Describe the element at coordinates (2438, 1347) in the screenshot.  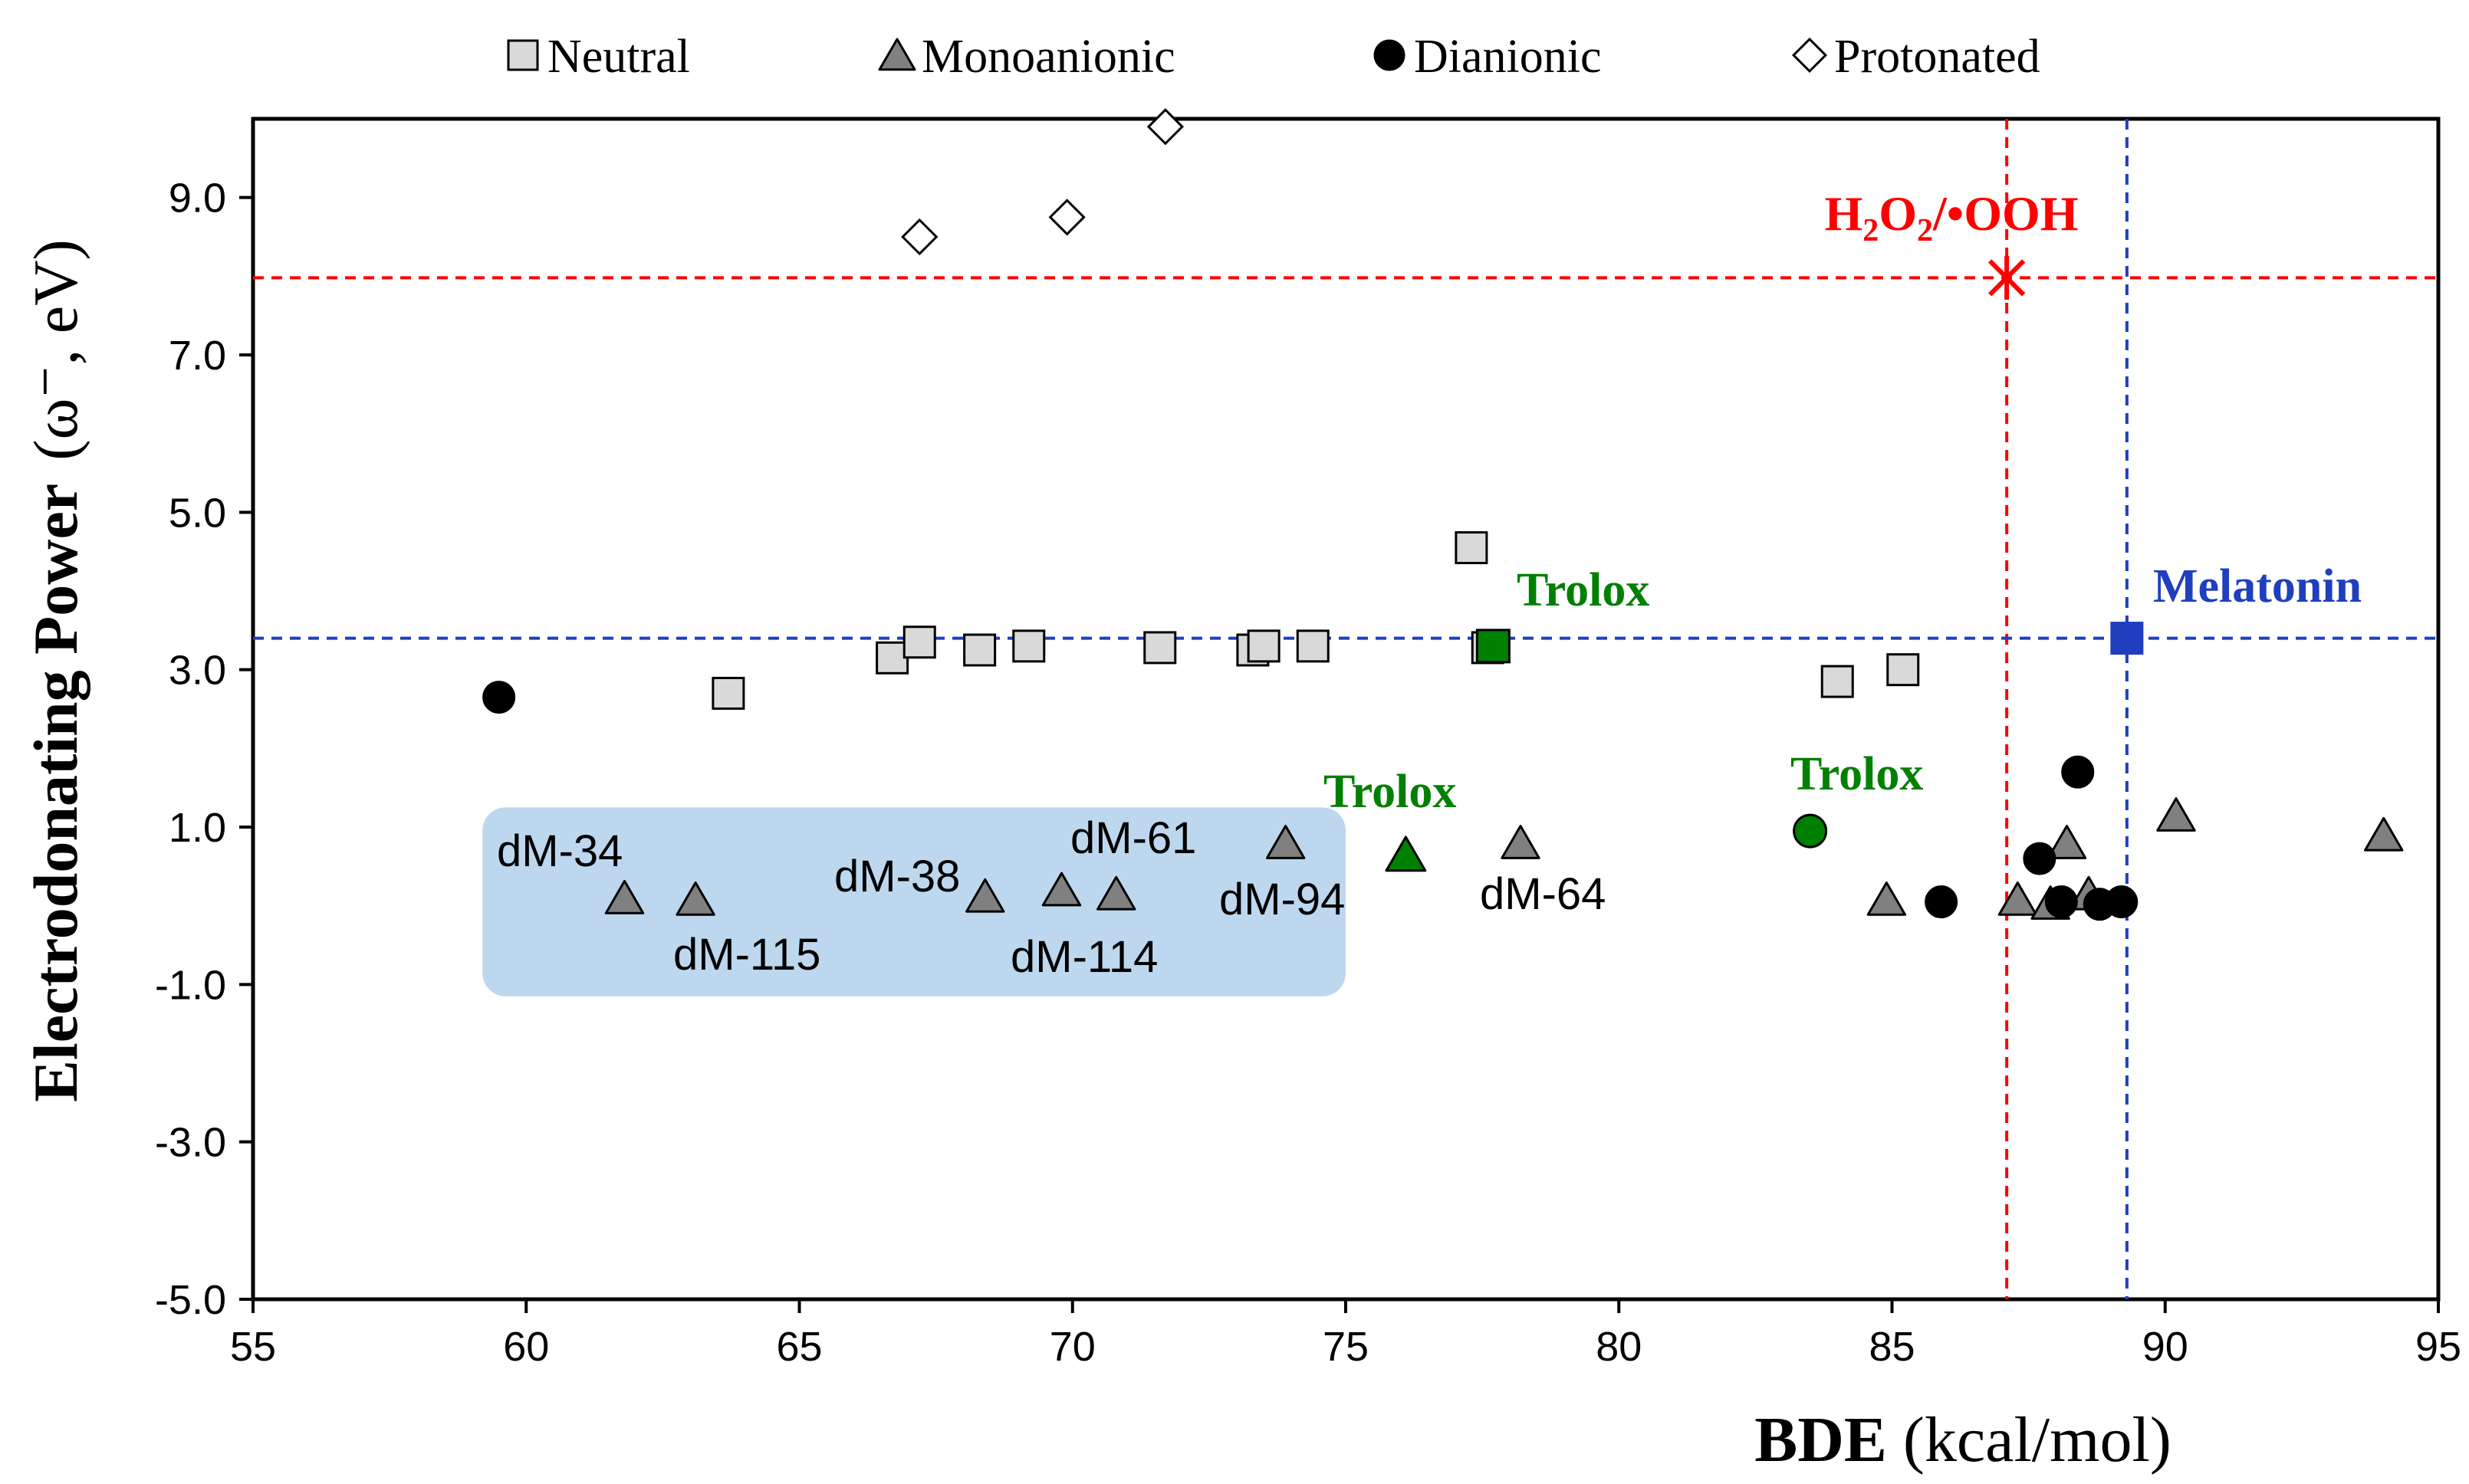
I see `x-tick-label: 95` at that location.